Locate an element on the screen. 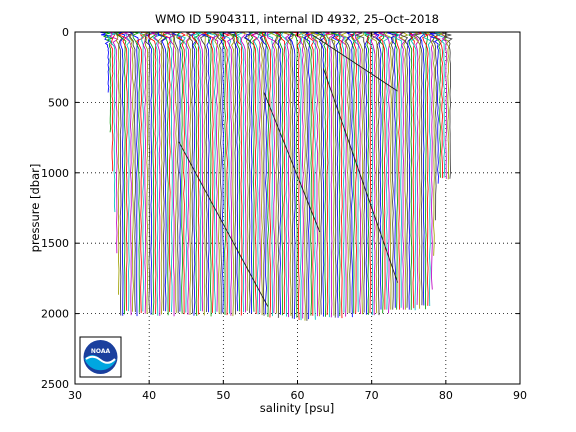 This screenshot has height=432, width=576. x-tick-label: 80 is located at coordinates (446, 395).